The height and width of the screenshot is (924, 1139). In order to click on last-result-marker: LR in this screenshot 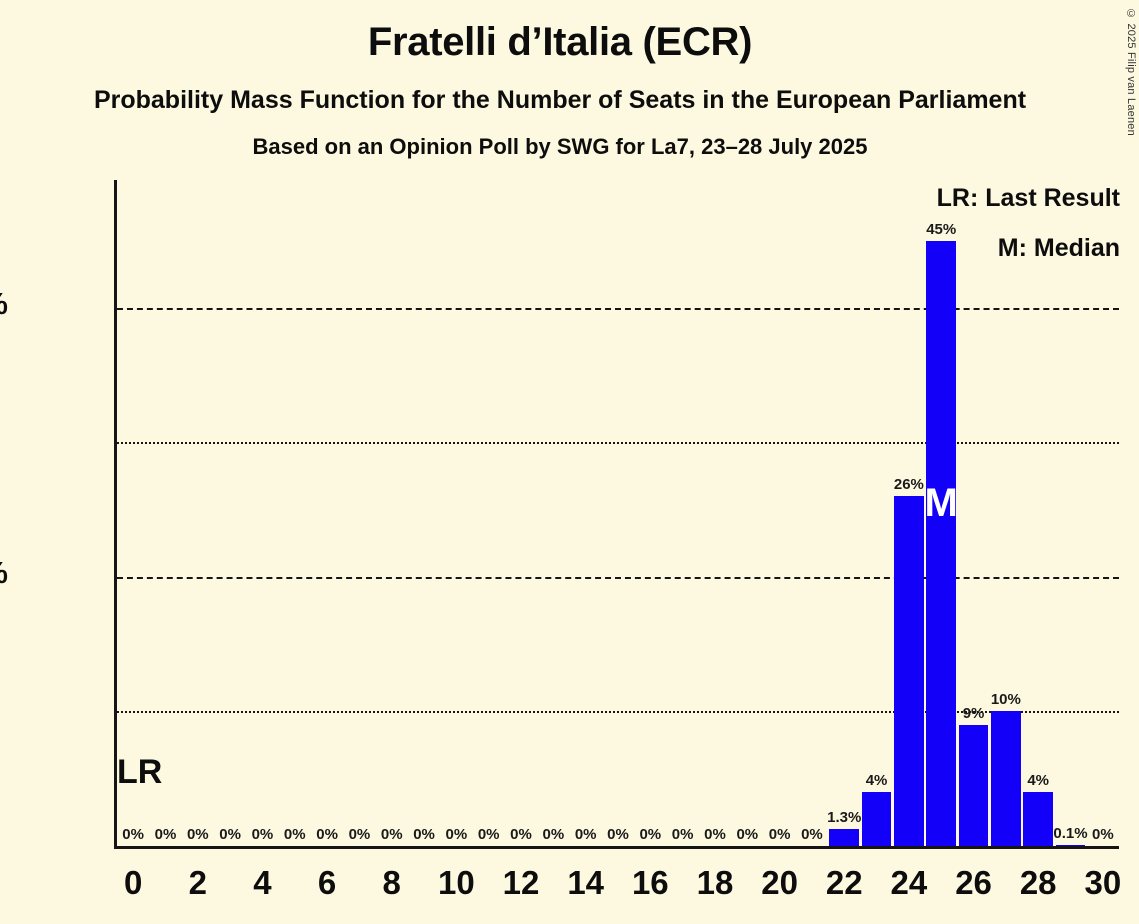, I will do `click(140, 772)`.